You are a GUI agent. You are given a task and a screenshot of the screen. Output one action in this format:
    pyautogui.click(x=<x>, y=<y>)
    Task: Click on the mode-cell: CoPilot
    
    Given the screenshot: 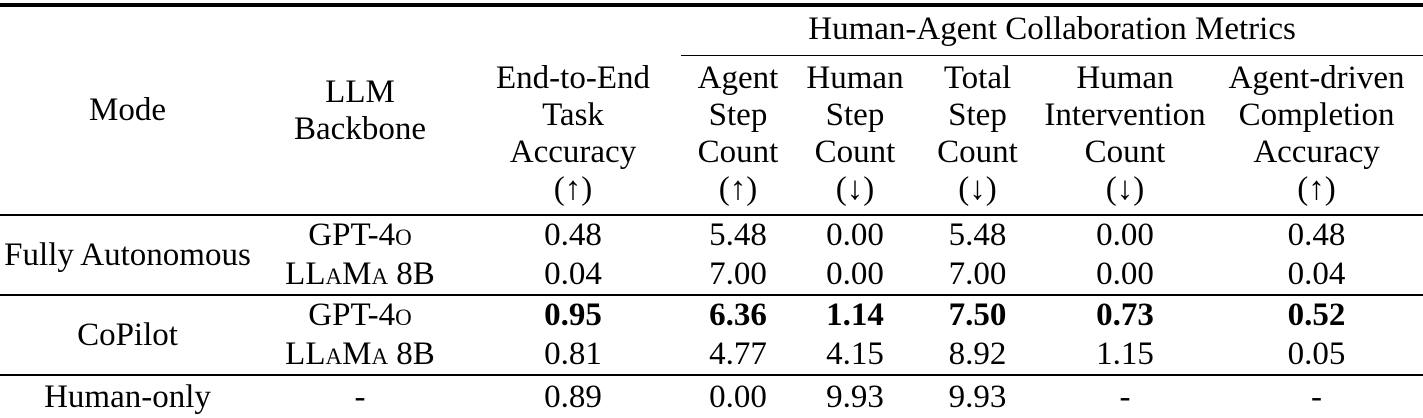 What is the action you would take?
    pyautogui.click(x=127, y=335)
    